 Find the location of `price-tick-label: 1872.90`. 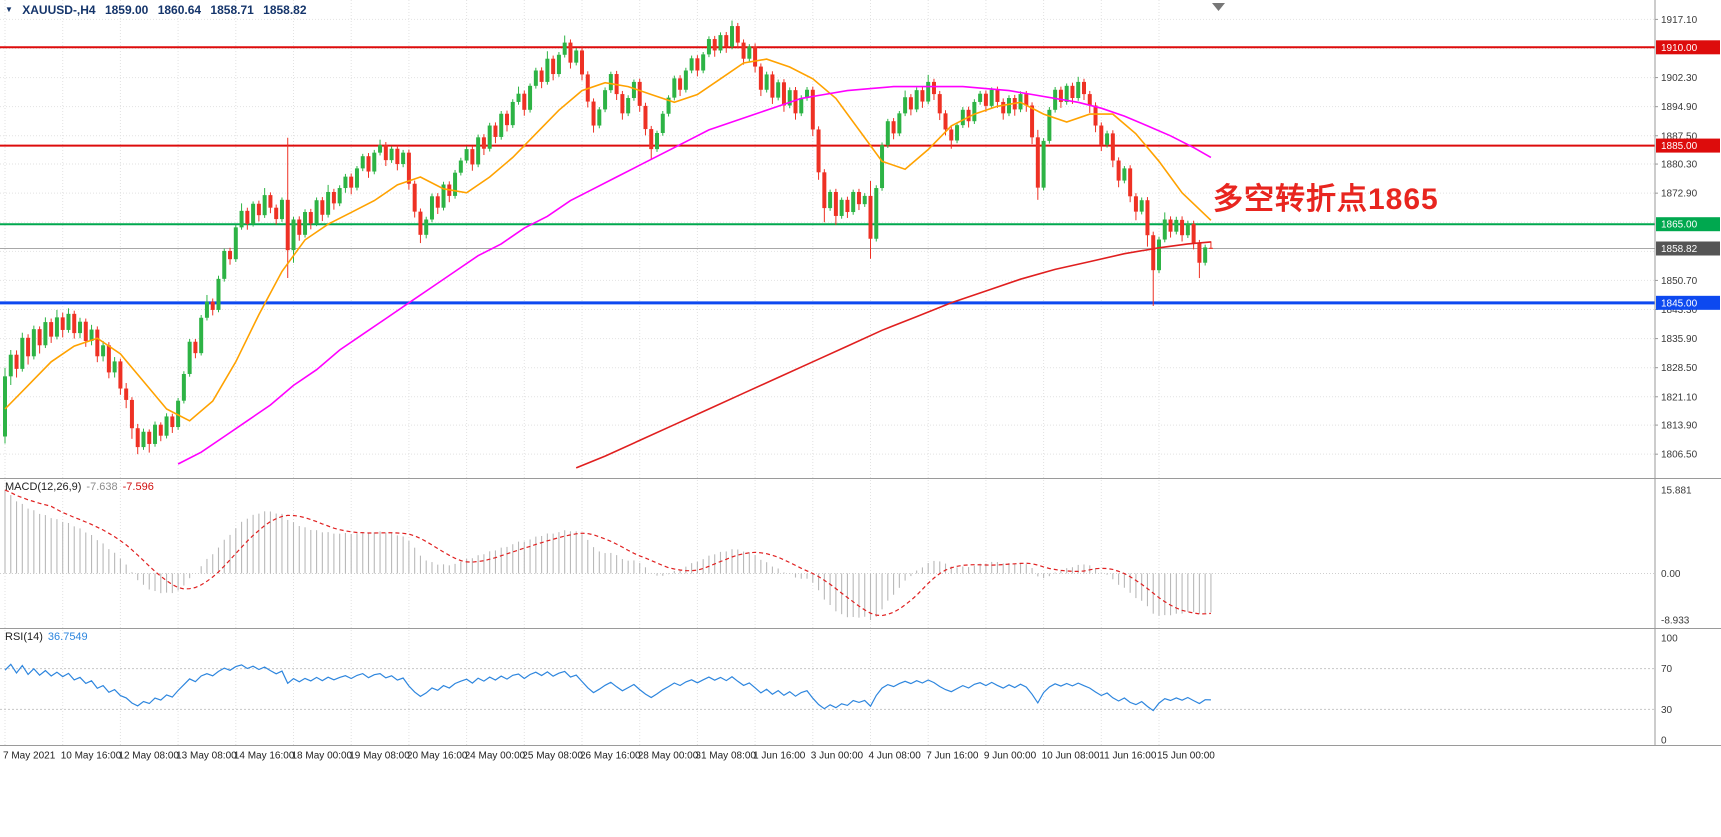

price-tick-label: 1872.90 is located at coordinates (1679, 194).